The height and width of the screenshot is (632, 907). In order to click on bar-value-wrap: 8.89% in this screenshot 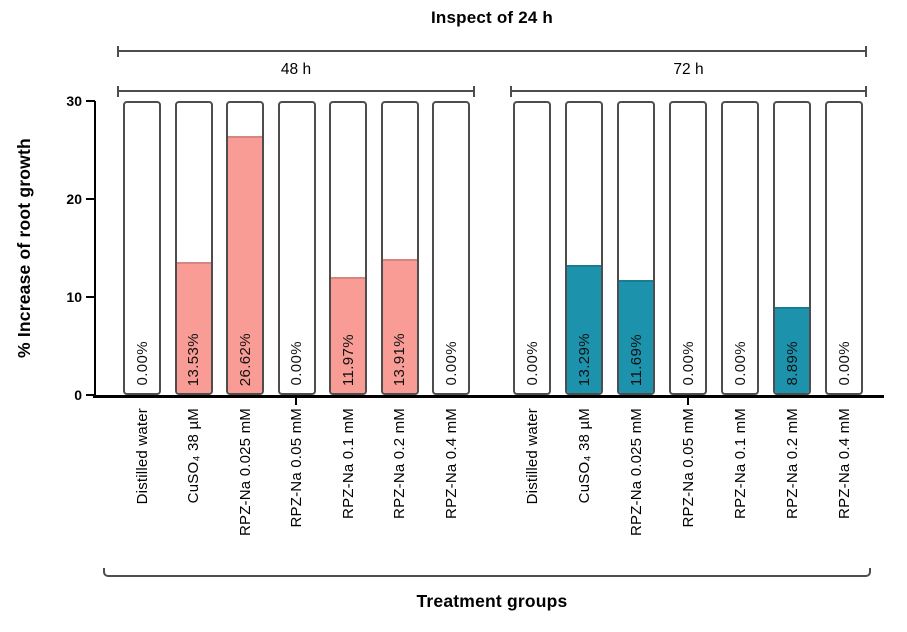, I will do `click(792, 248)`.